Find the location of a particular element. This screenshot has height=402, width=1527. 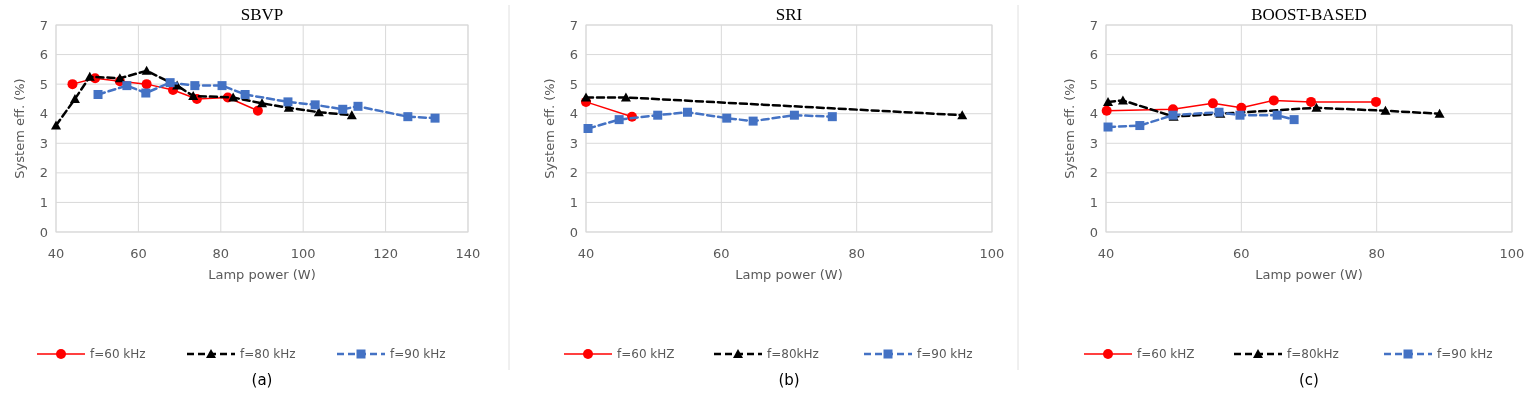

chart-title: BOOST-BASED is located at coordinates (1309, 14).